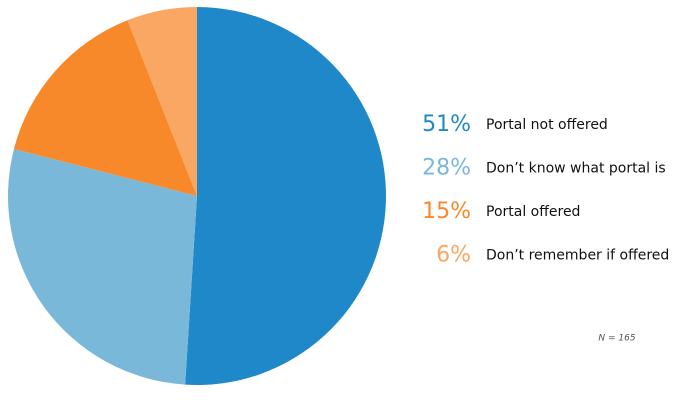 Image resolution: width=675 pixels, height=406 pixels. I want to click on legend-value: 15%, so click(446, 211).